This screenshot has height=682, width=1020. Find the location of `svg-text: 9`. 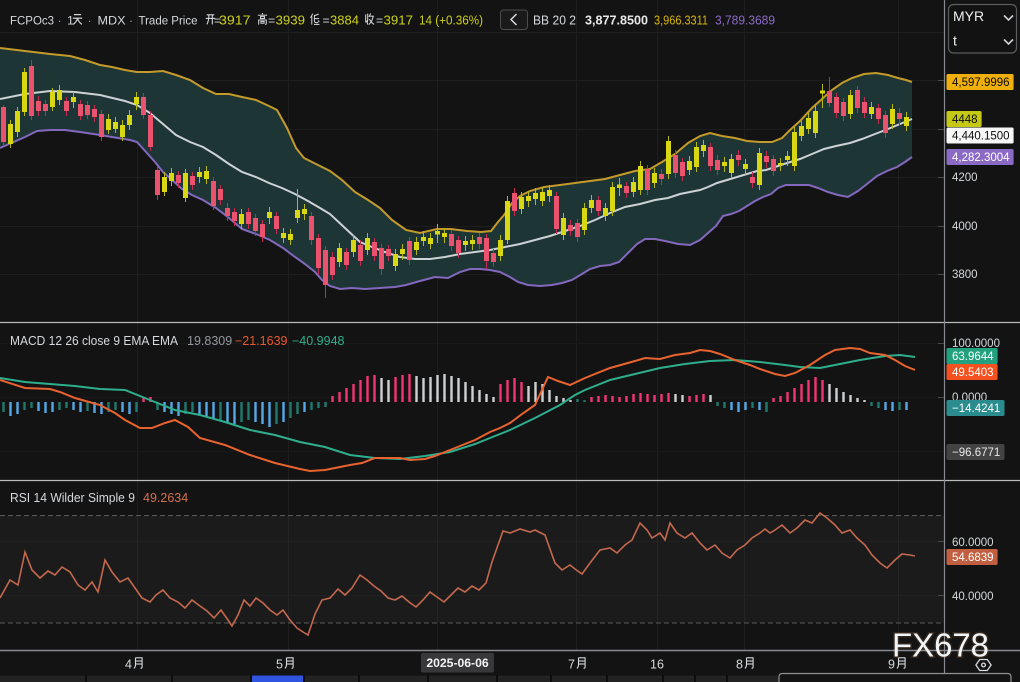

svg-text: 9 is located at coordinates (891, 665).